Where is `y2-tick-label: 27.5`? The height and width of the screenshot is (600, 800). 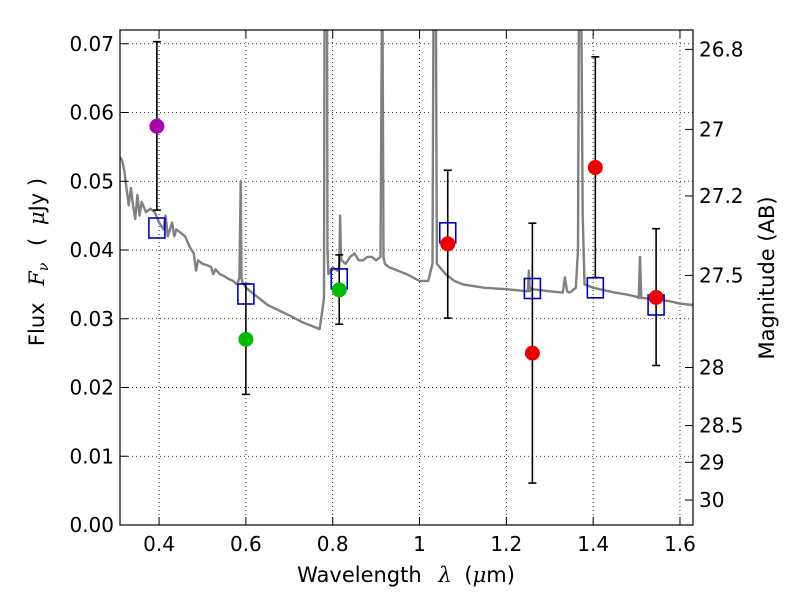
y2-tick-label: 27.5 is located at coordinates (721, 275).